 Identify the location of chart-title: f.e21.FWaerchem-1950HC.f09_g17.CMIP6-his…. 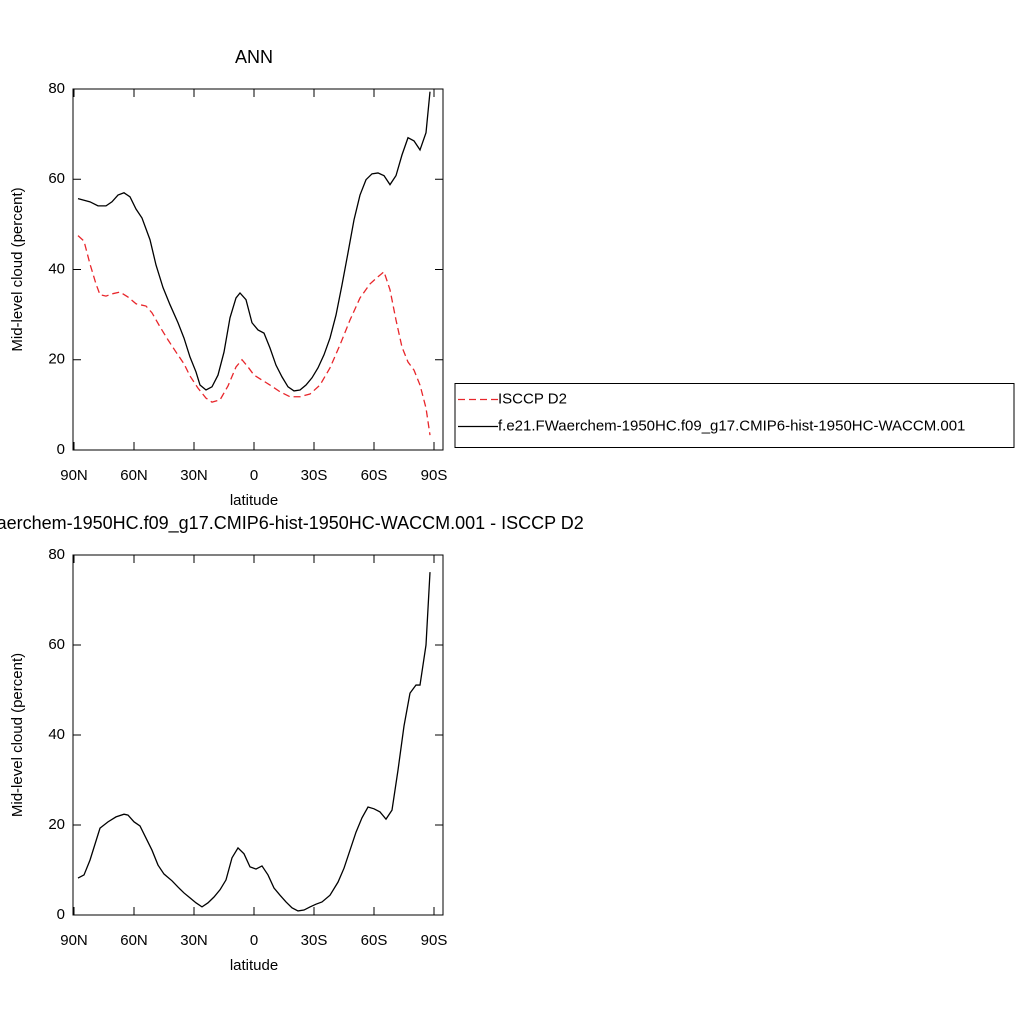
(292, 523).